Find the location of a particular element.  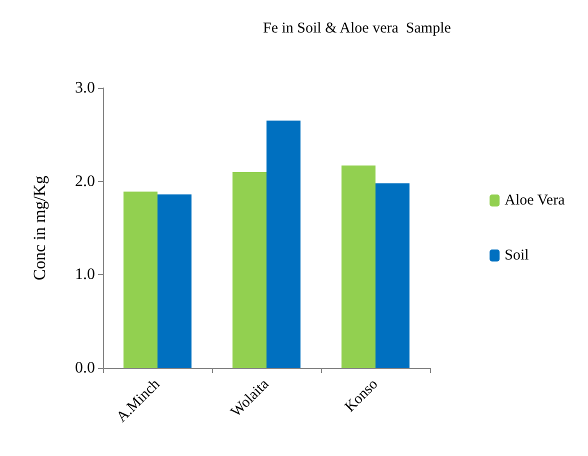

chart-title: Fe in Soil & Aloe vera Sample is located at coordinates (357, 28).